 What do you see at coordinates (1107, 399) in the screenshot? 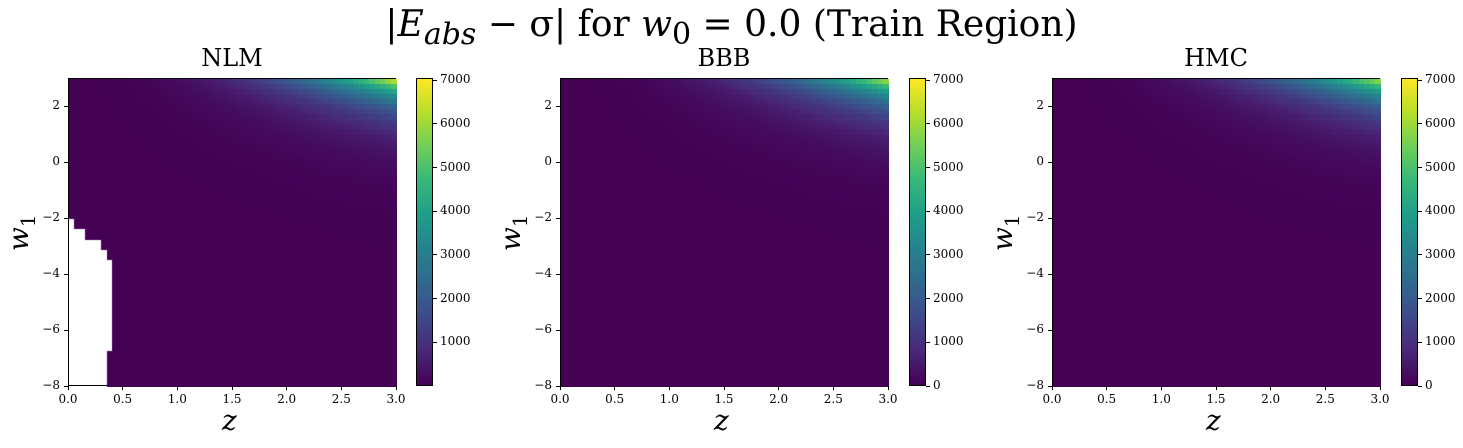
I see `x-tick-label: 0.5` at bounding box center [1107, 399].